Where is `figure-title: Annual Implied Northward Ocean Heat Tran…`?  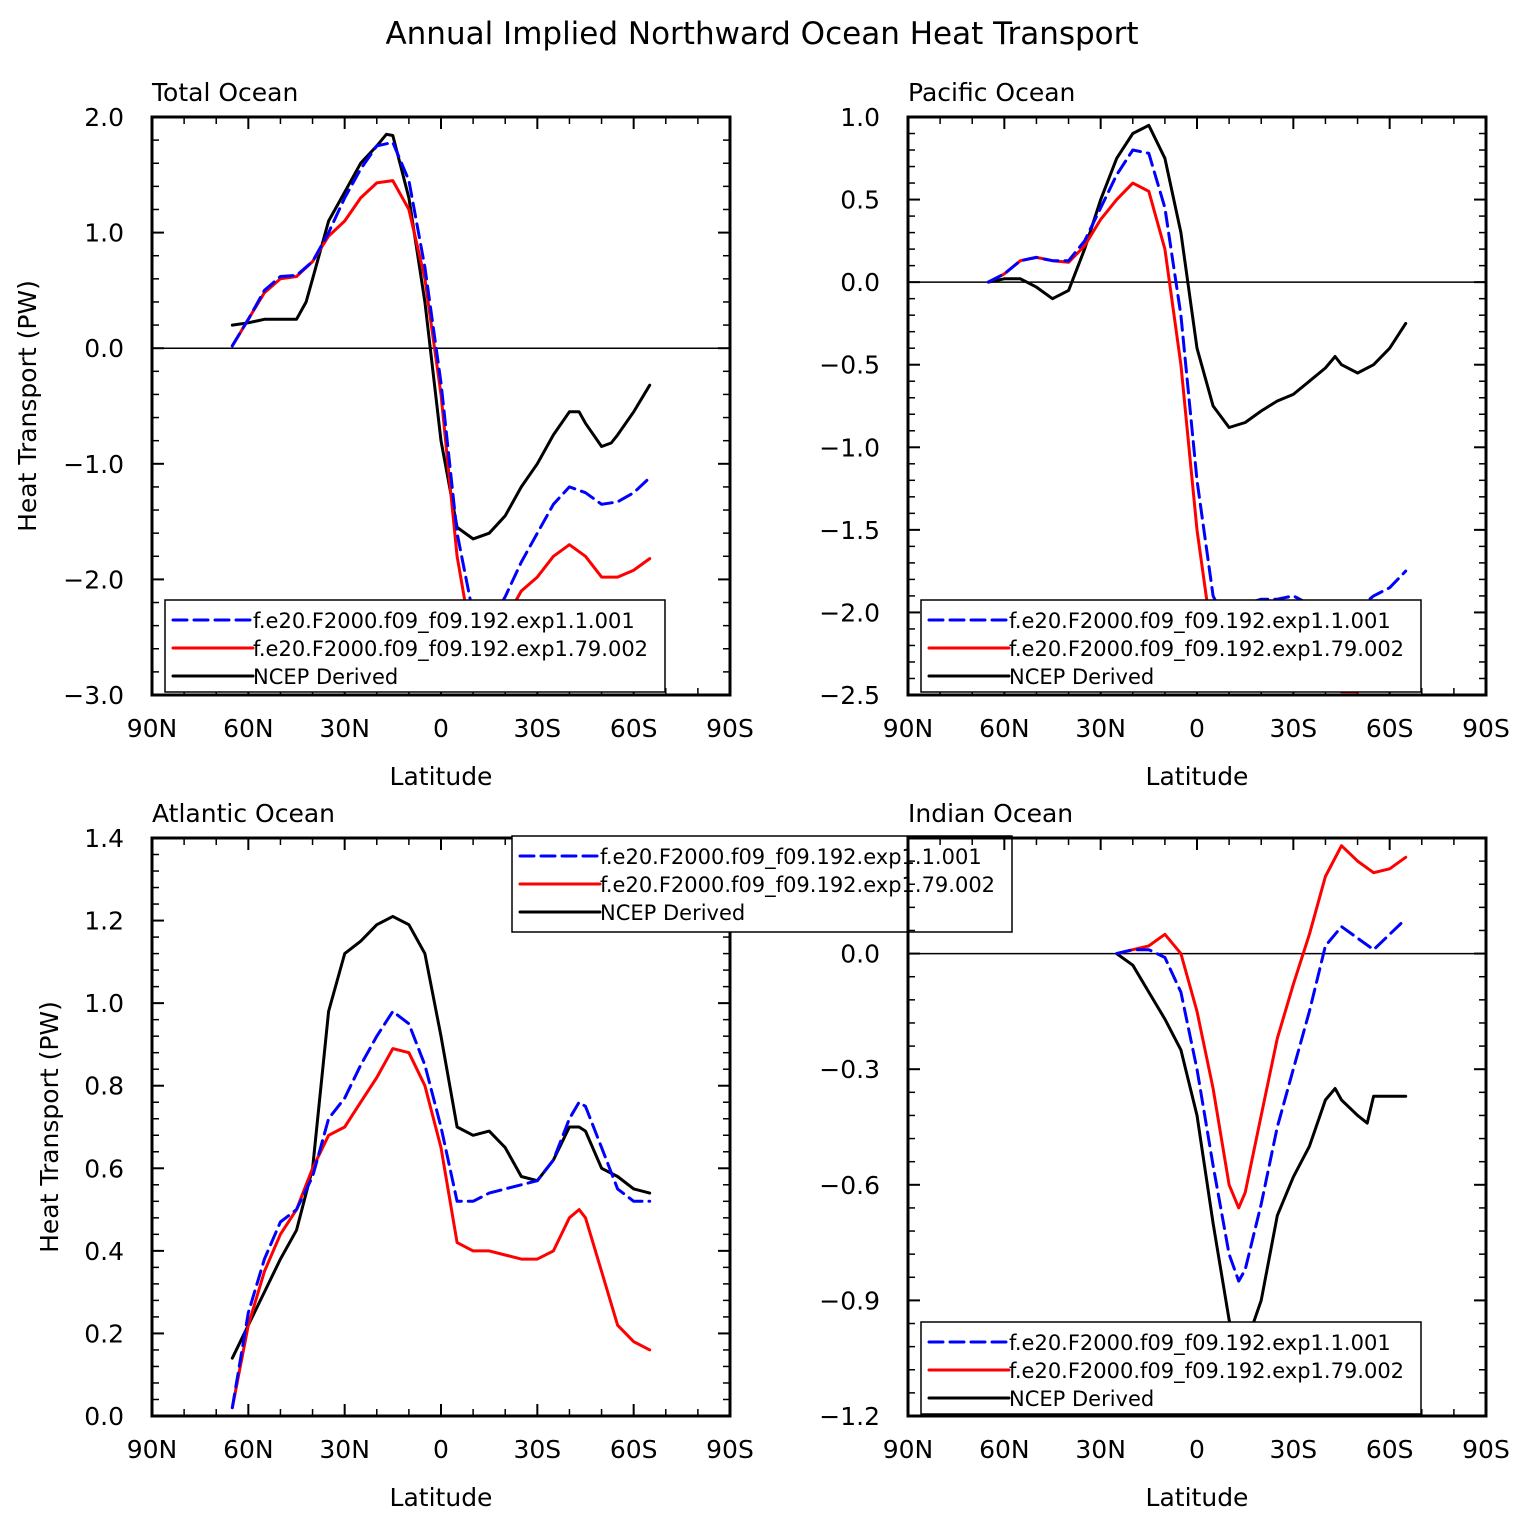 figure-title: Annual Implied Northward Ocean Heat Tran… is located at coordinates (761, 34).